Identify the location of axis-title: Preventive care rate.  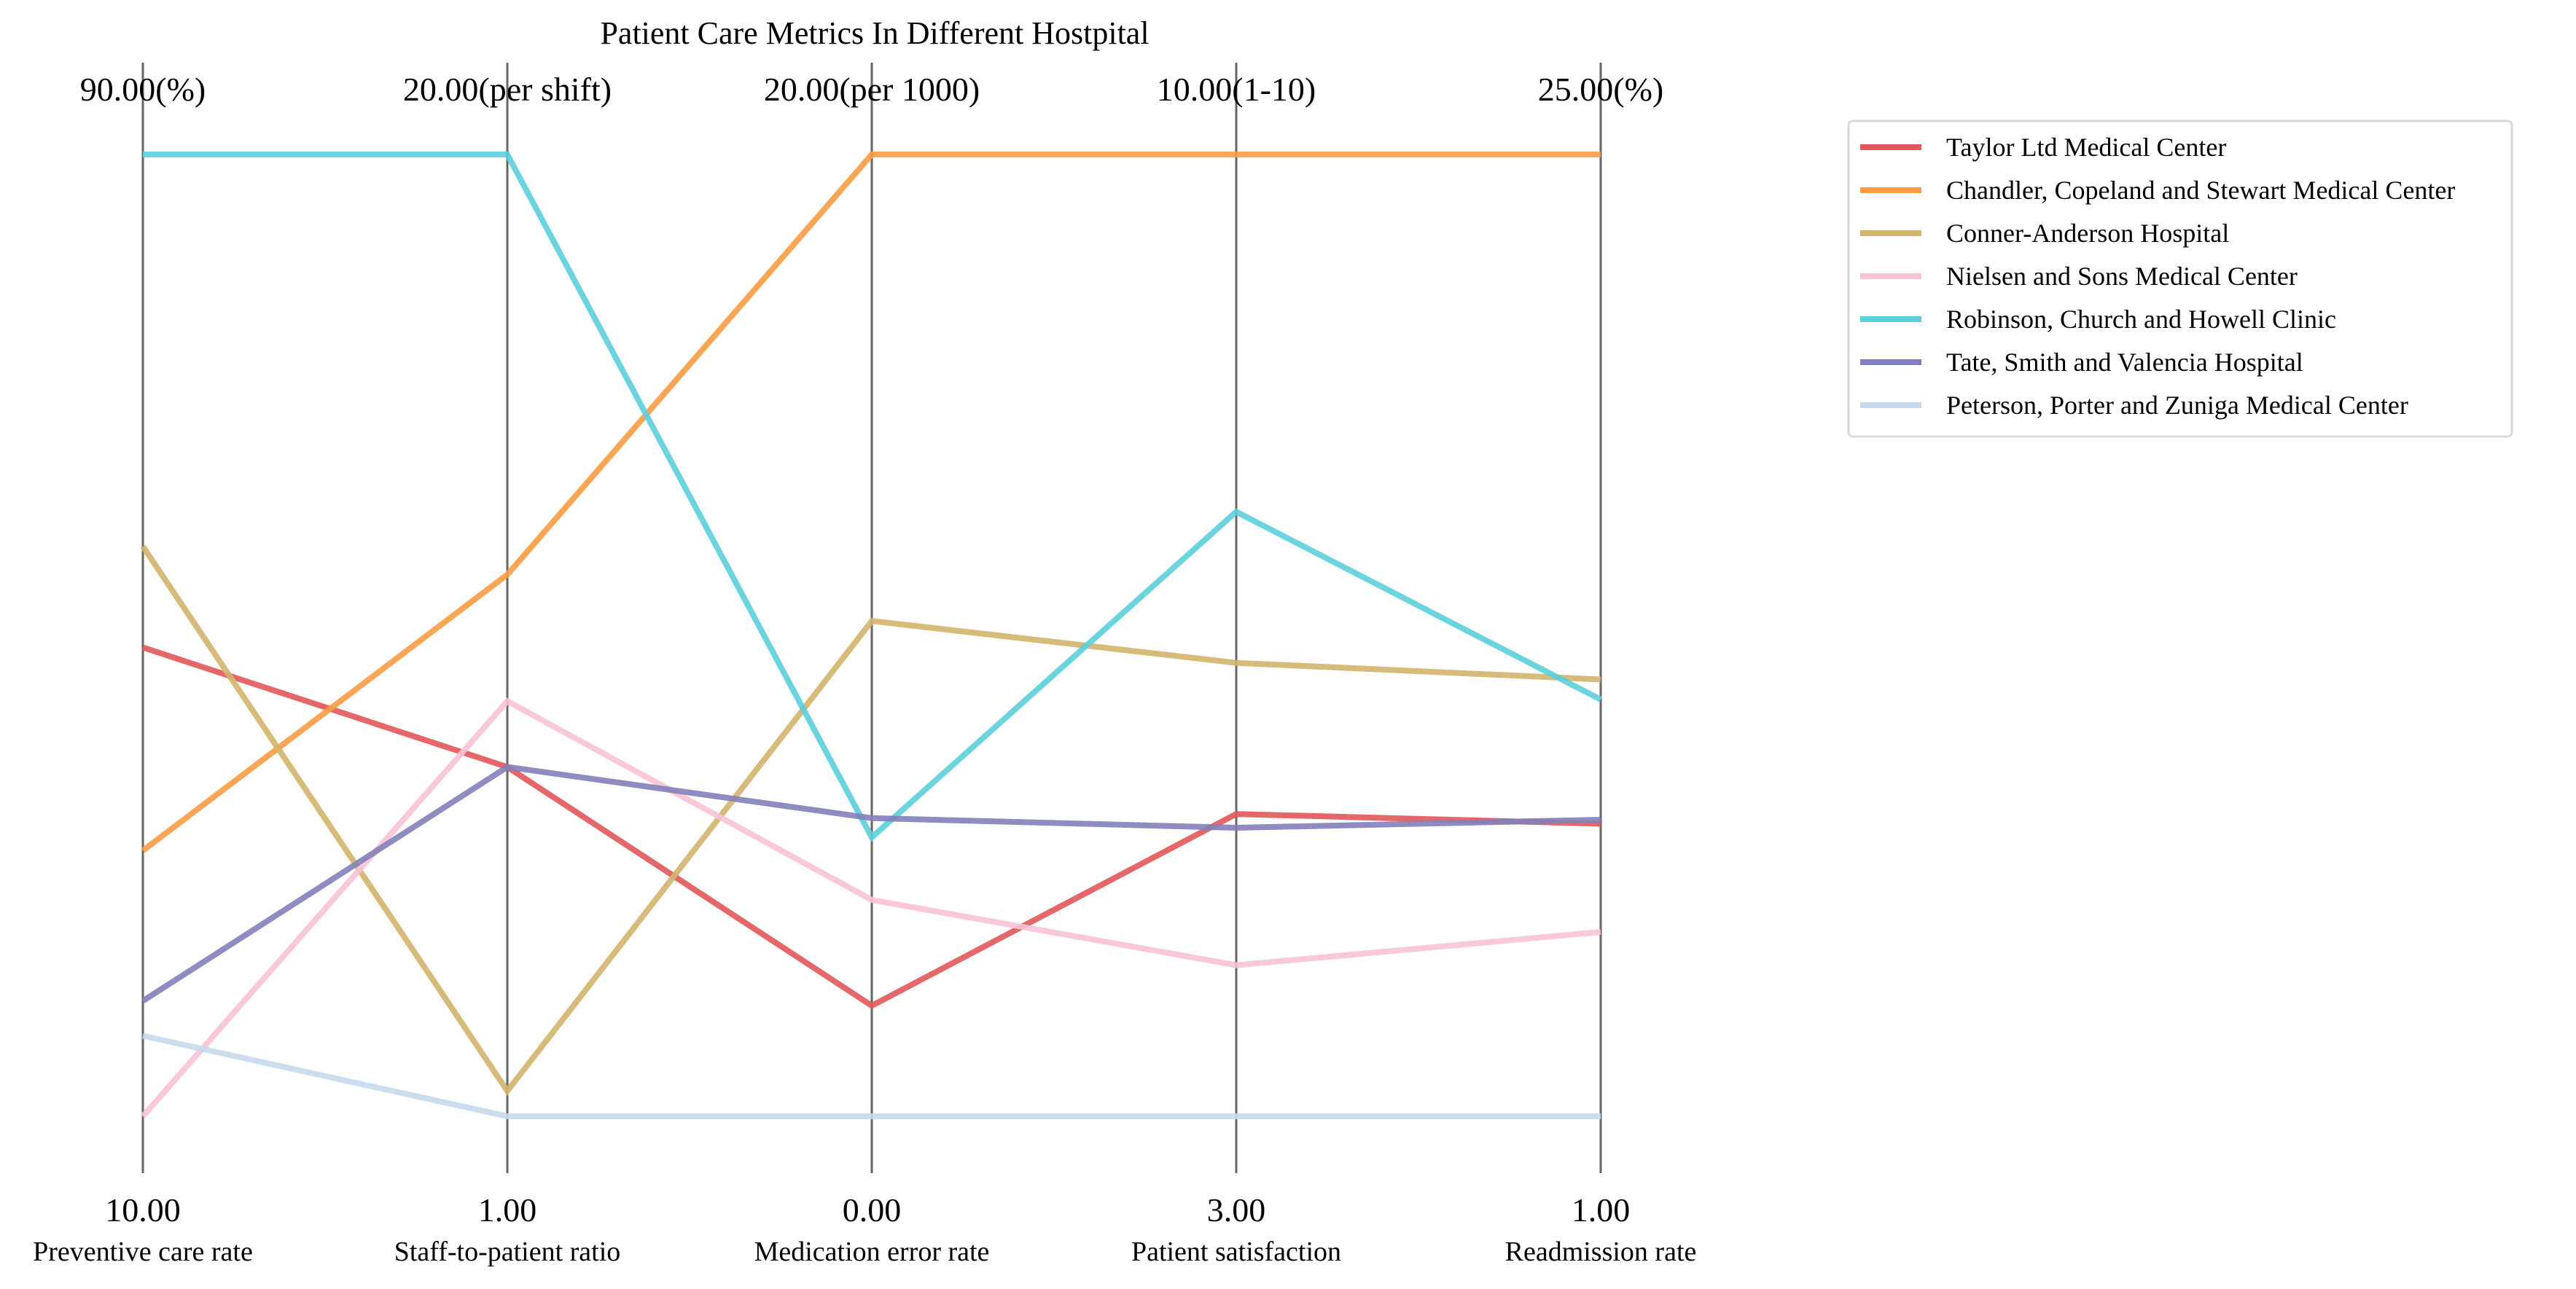
(143, 1252).